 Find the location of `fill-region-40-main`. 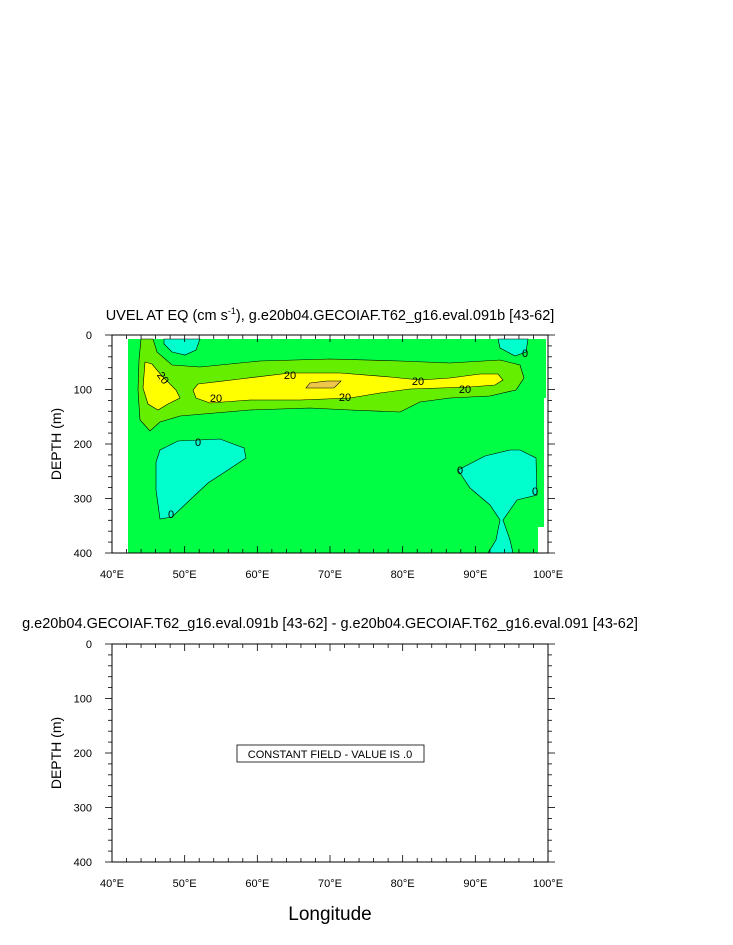

fill-region-40-main is located at coordinates (348, 388).